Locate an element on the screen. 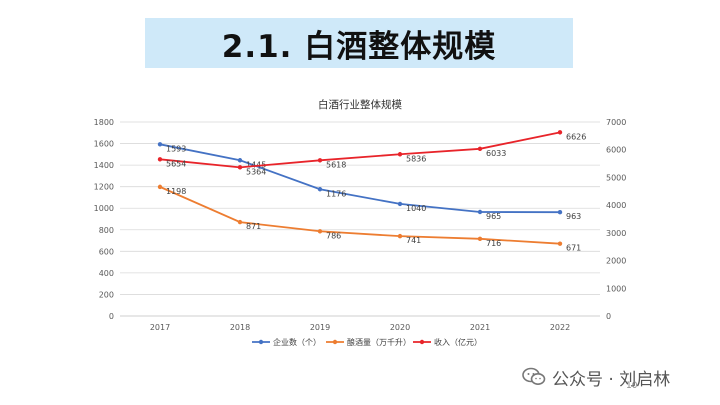 The height and width of the screenshot is (405, 720). y-left-tick-label: 1200 is located at coordinates (104, 187).